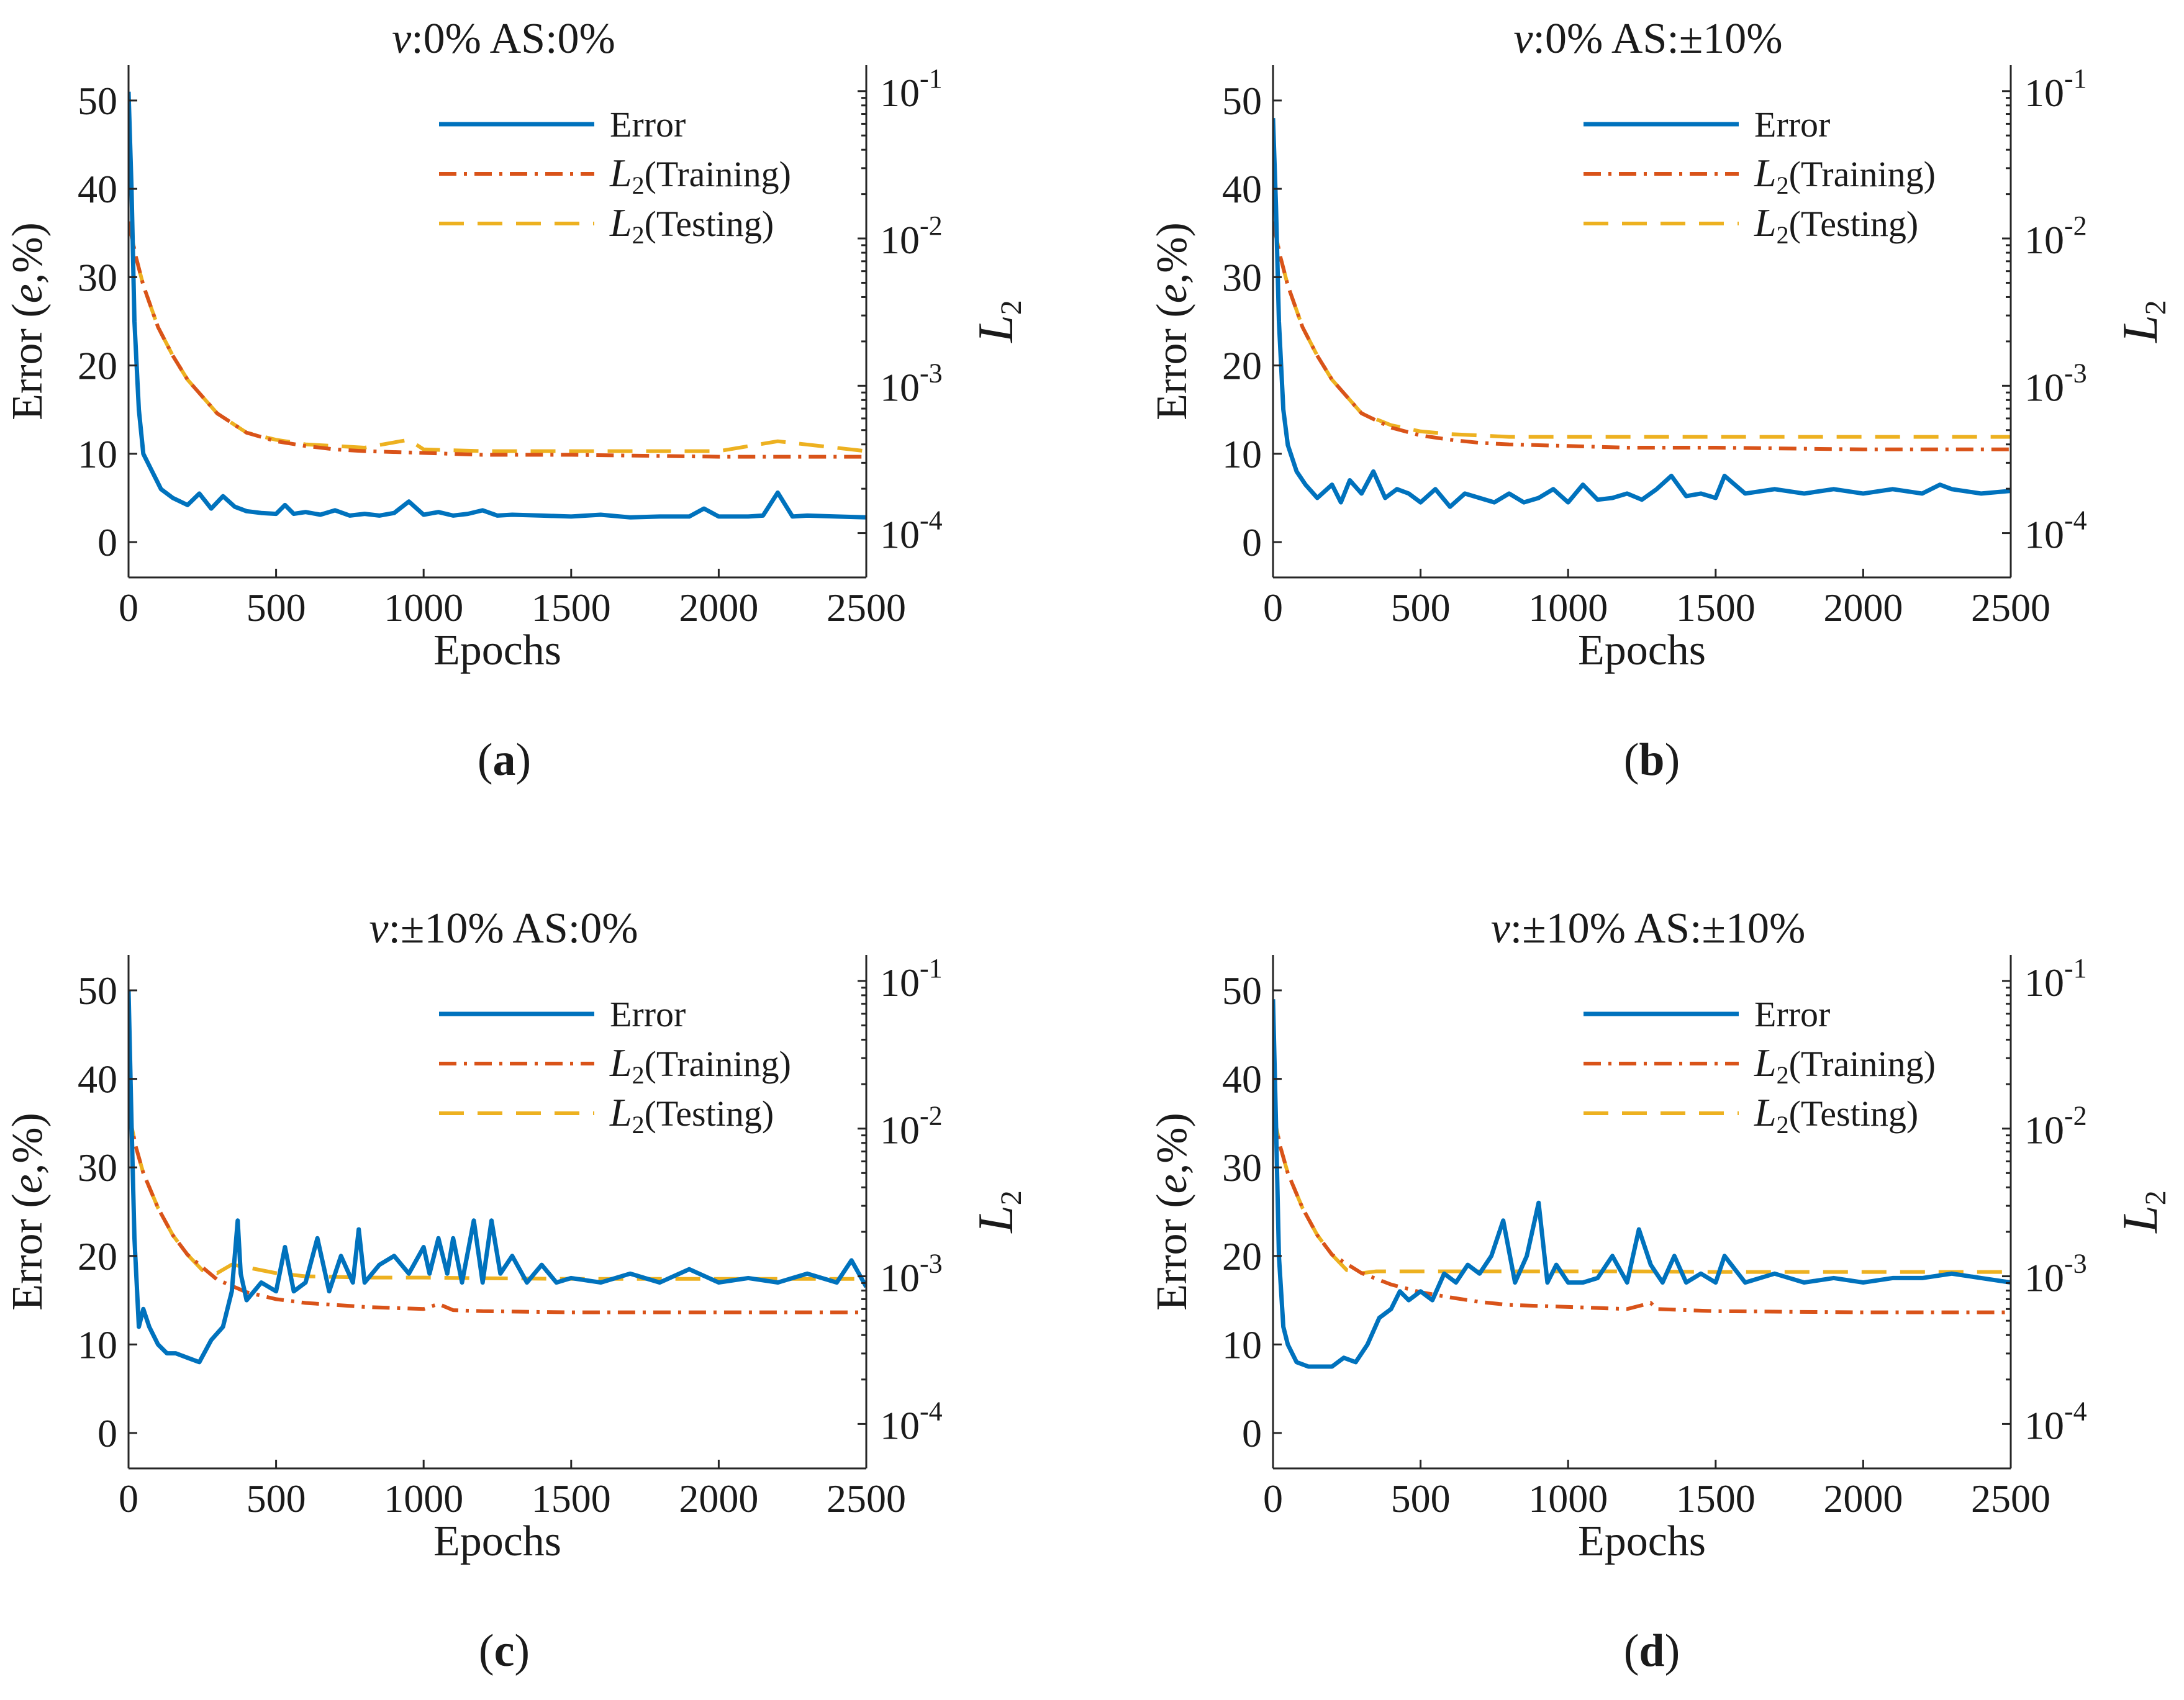 Image resolution: width=2184 pixels, height=1700 pixels. What do you see at coordinates (1647, 39) in the screenshot?
I see `panel-title: v:0% AS:±10%` at bounding box center [1647, 39].